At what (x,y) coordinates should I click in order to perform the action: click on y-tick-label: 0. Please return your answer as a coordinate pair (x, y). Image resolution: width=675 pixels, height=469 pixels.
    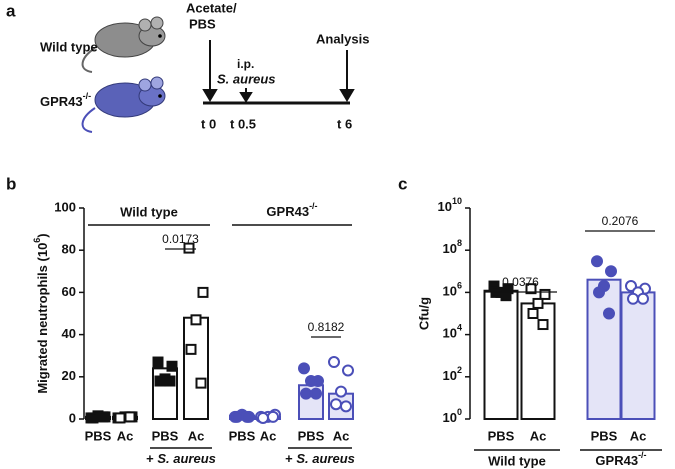
    Looking at the image, I should click on (72, 417).